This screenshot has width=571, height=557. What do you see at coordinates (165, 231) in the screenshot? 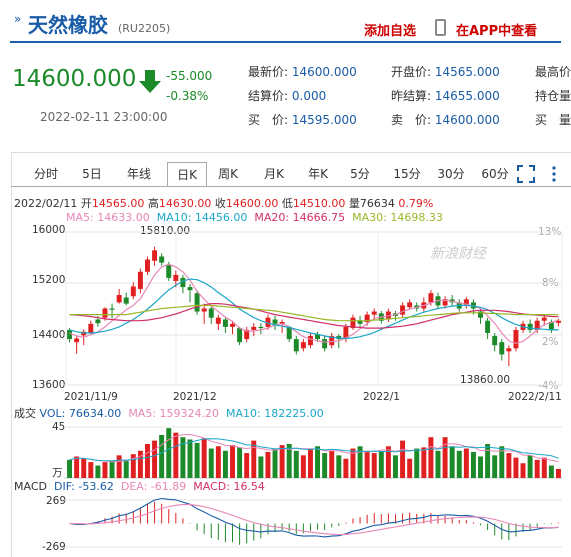
I see `high-annotation: 15810.00` at bounding box center [165, 231].